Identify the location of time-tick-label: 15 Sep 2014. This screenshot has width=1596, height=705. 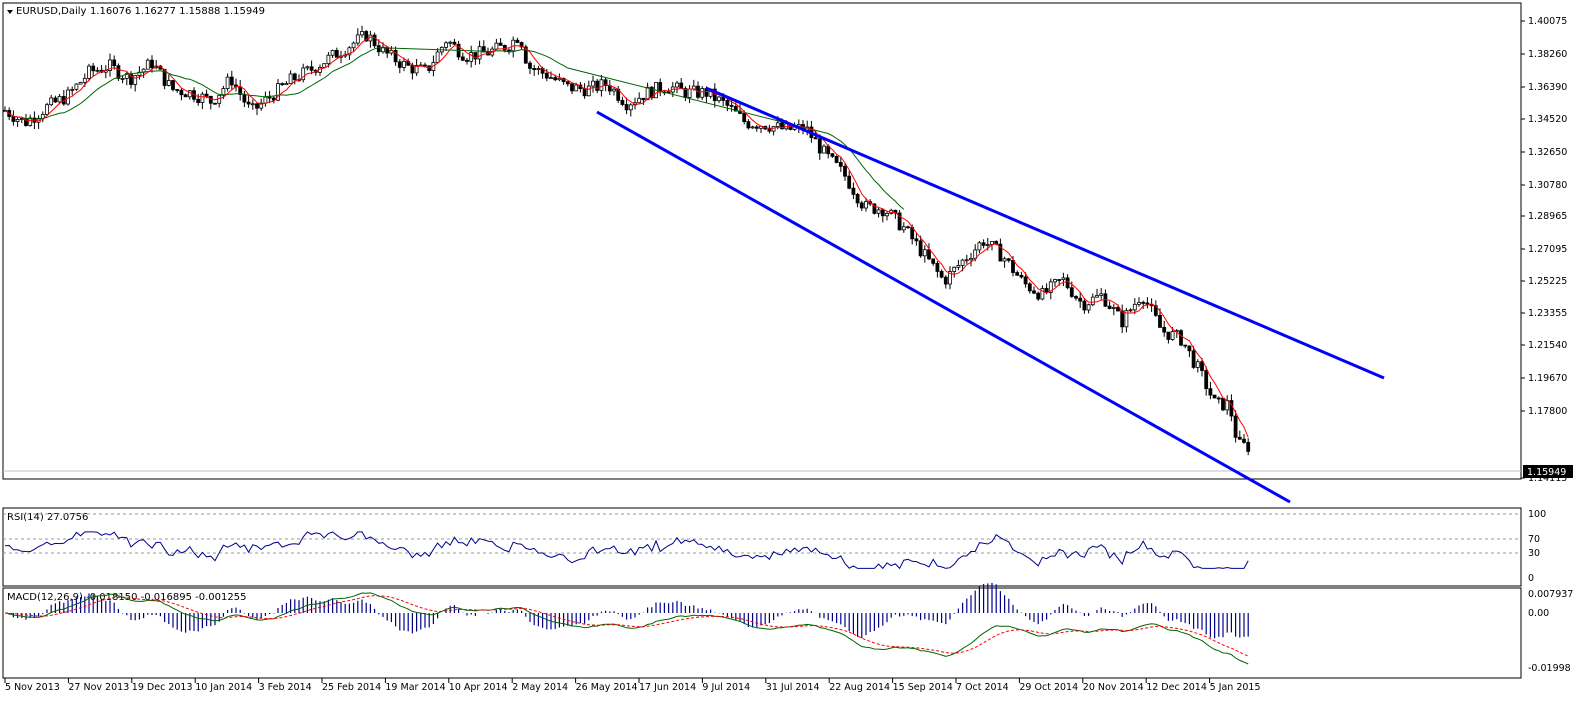
(923, 687).